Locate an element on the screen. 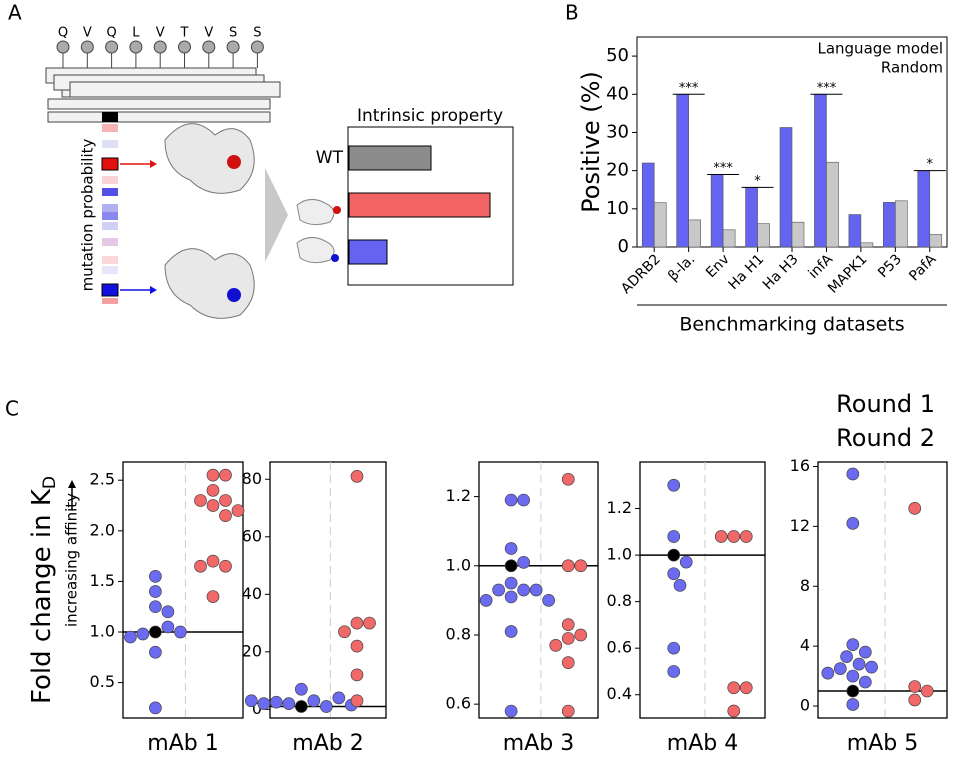 Image resolution: width=960 pixels, height=764 pixels. y-label-main: Fold change in K is located at coordinates (42, 596).